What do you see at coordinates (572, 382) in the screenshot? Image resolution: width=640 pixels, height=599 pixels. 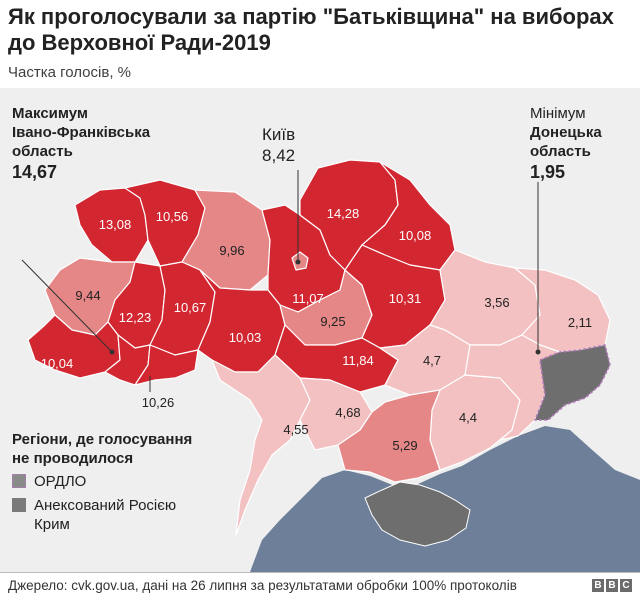 I see `ordlo-area` at bounding box center [572, 382].